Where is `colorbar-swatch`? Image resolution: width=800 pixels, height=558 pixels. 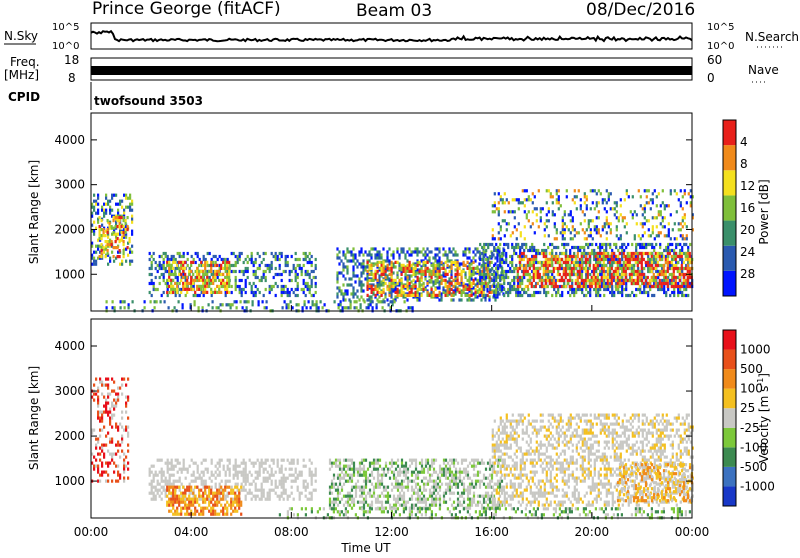 colorbar-swatch is located at coordinates (729, 283).